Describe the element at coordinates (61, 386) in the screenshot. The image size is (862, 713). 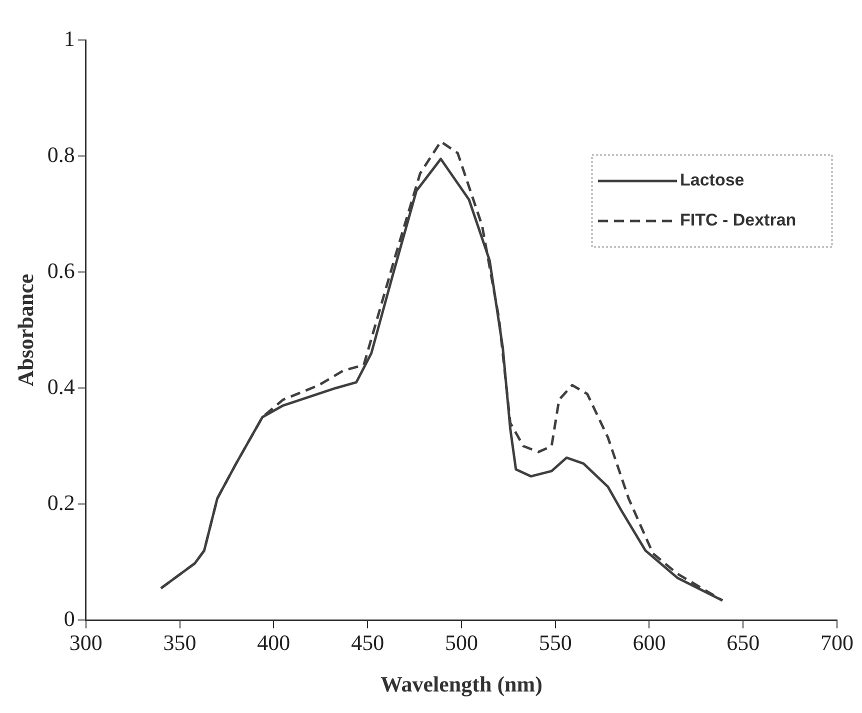
I see `y-tick-label: 0.4` at that location.